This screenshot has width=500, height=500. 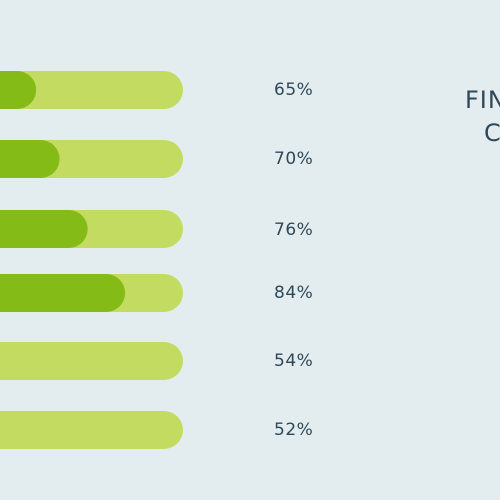 What do you see at coordinates (482, 100) in the screenshot?
I see `chart-title: FIN` at bounding box center [482, 100].